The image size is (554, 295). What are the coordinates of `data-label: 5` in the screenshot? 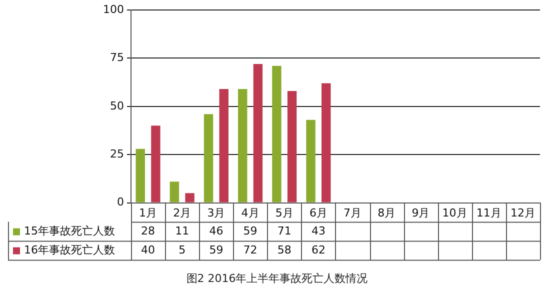 It's located at (182, 250).